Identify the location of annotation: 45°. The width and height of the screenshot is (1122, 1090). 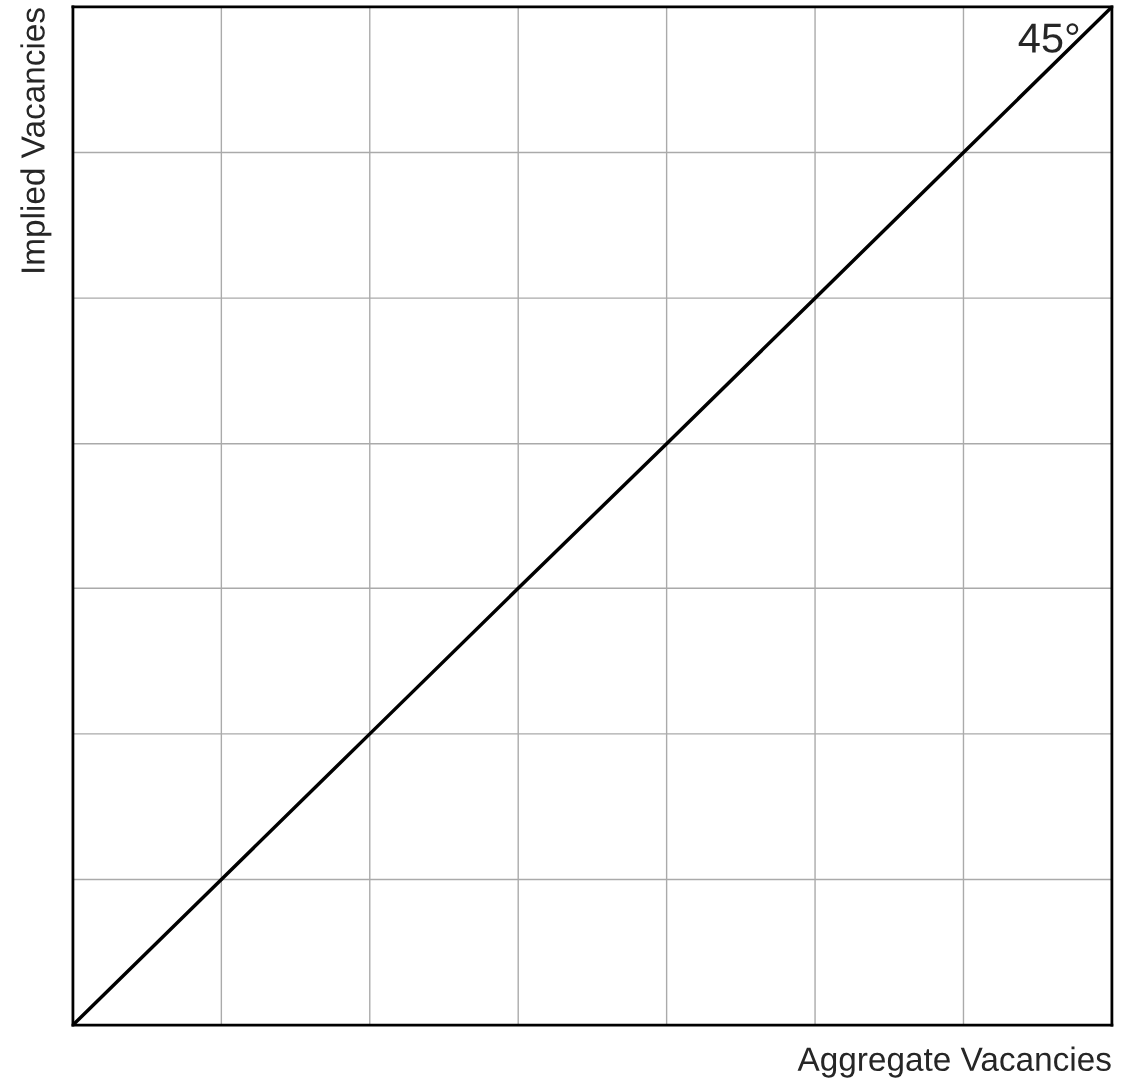
(1048, 38).